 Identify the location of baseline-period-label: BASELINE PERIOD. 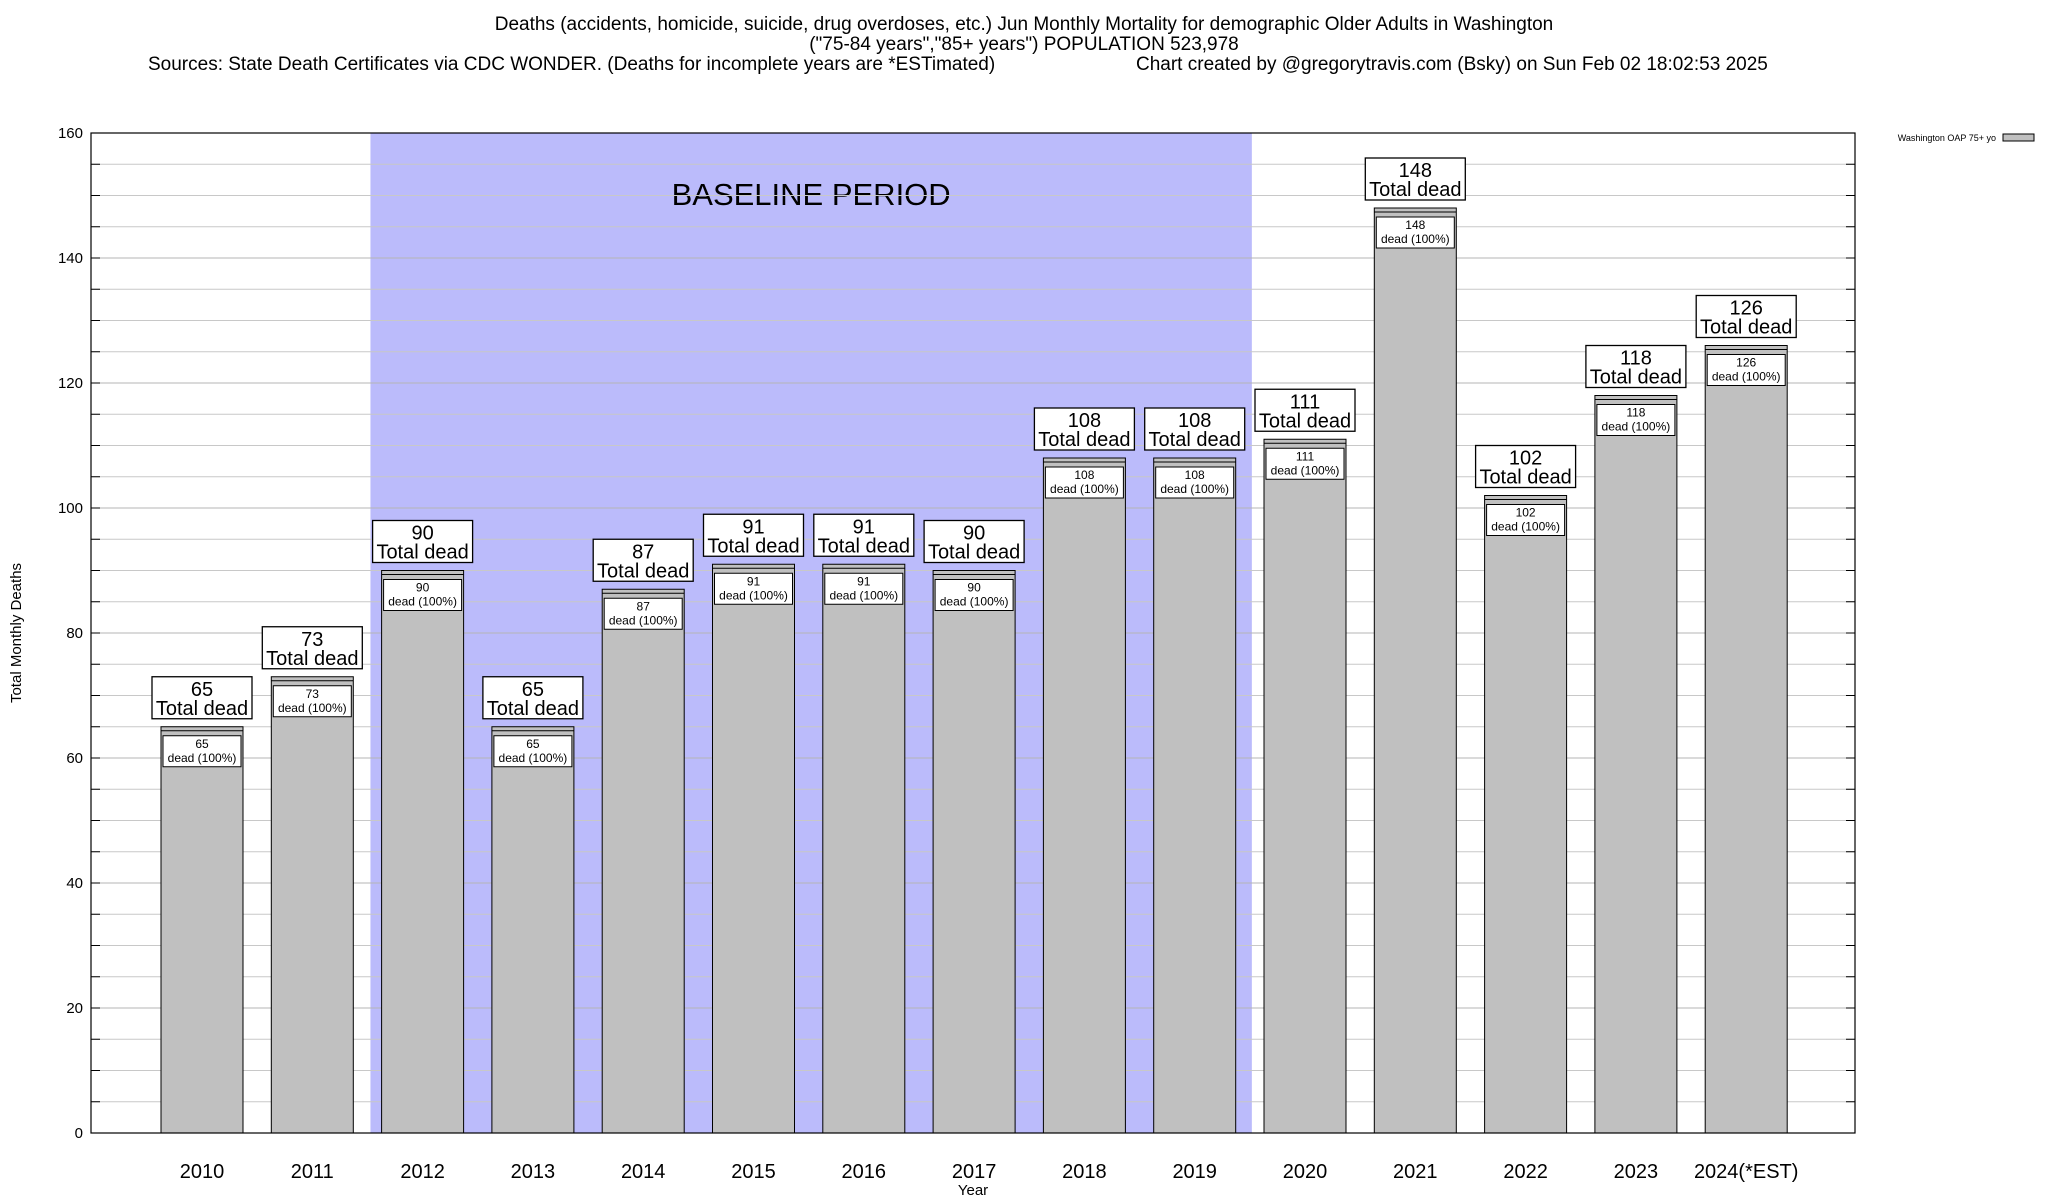
(811, 194).